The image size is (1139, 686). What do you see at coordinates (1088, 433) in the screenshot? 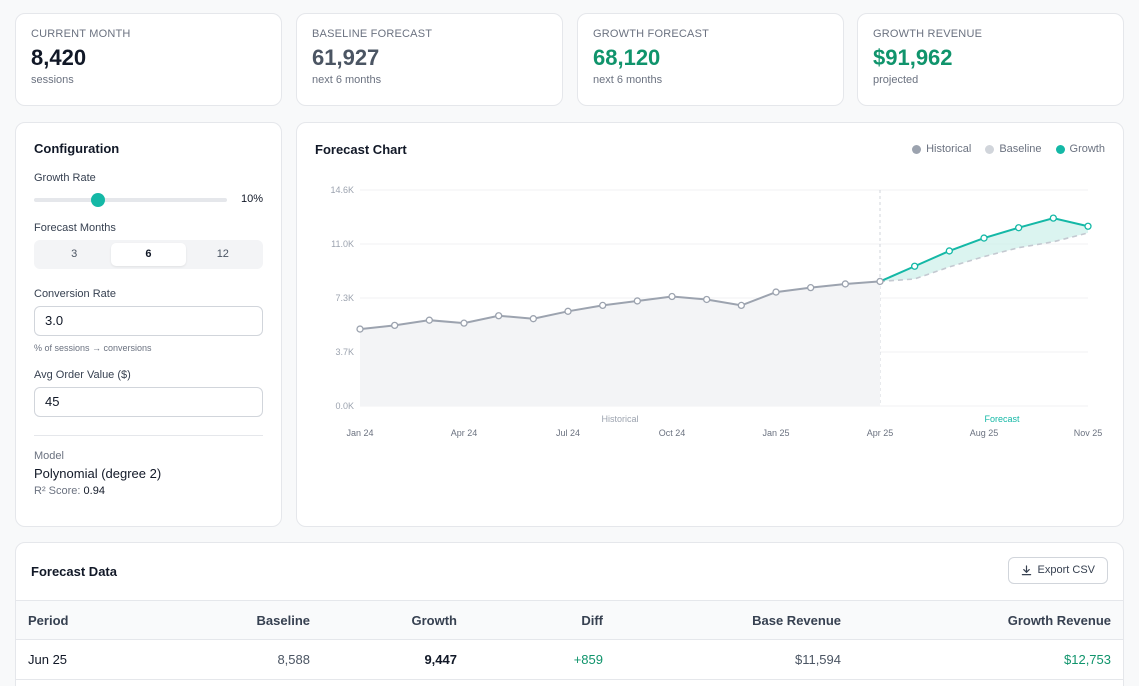
I see `x-tick-label: Nov 25` at bounding box center [1088, 433].